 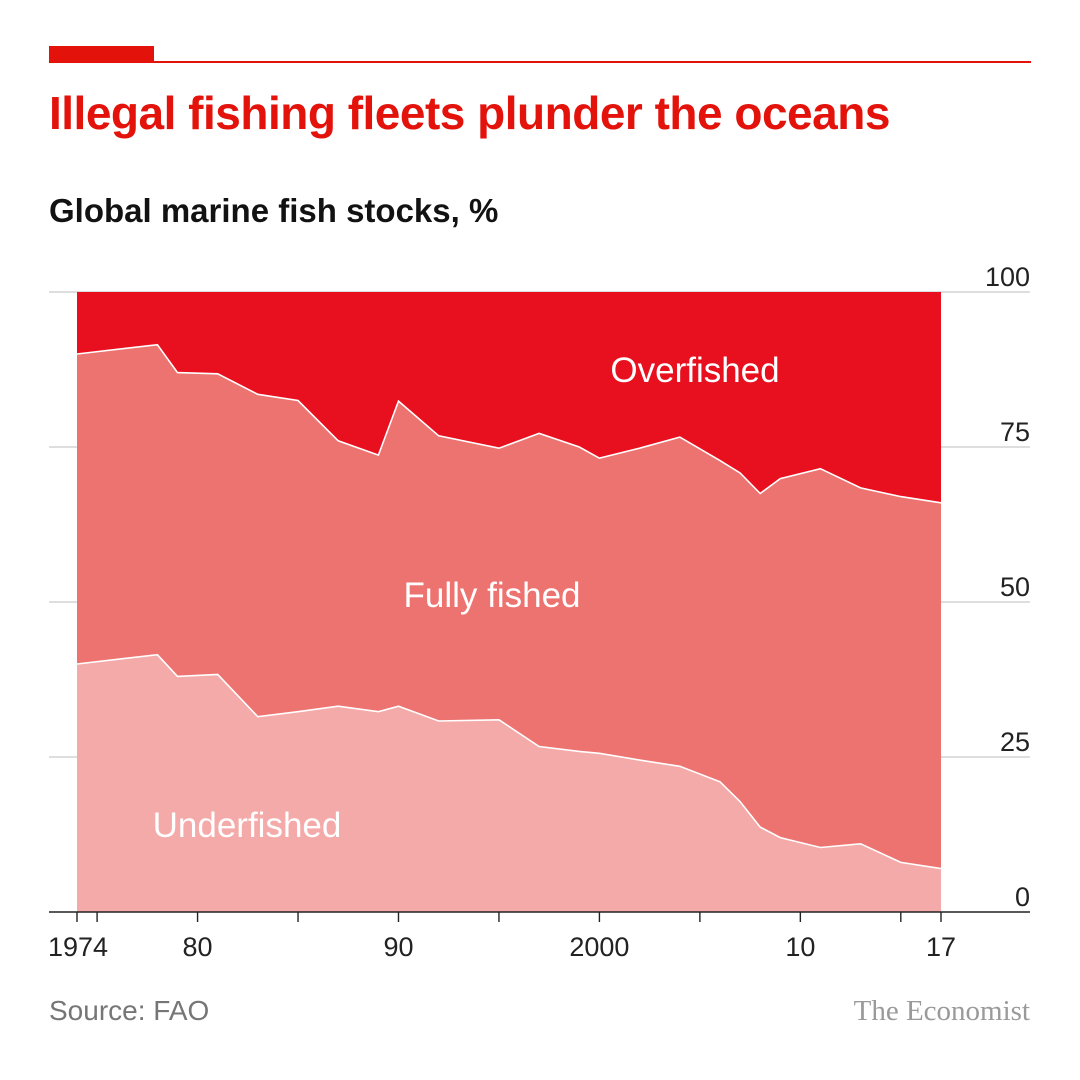 What do you see at coordinates (539, 936) in the screenshot?
I see `x-axis: 1974 80 90 2000 10 17` at bounding box center [539, 936].